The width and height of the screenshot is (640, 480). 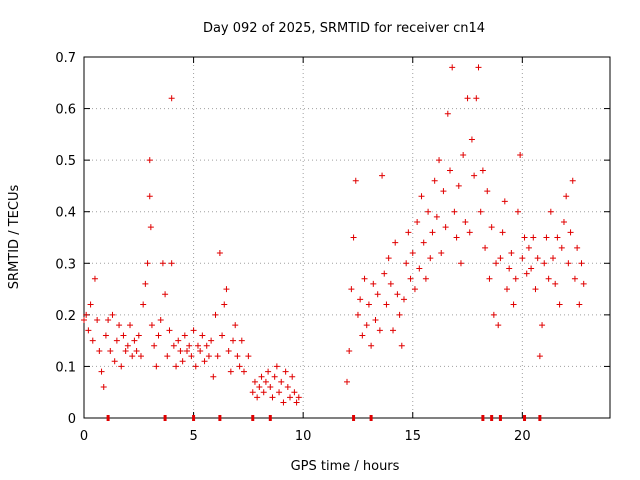 What do you see at coordinates (72, 419) in the screenshot?
I see `y-tick-label: 0` at bounding box center [72, 419].